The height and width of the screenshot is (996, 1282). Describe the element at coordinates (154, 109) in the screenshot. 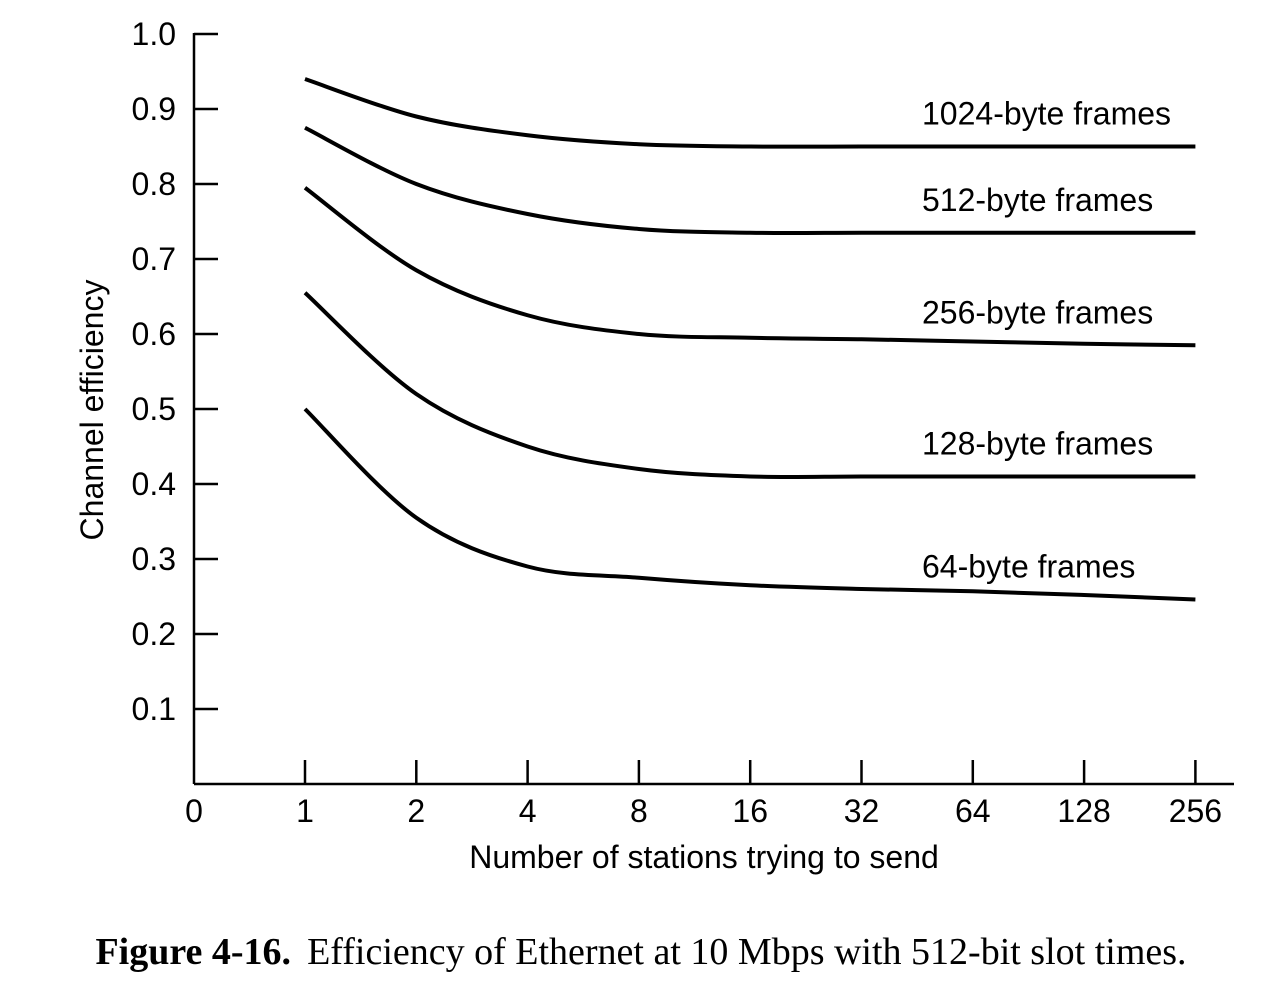

I see `y-tick-label: 0.9` at that location.